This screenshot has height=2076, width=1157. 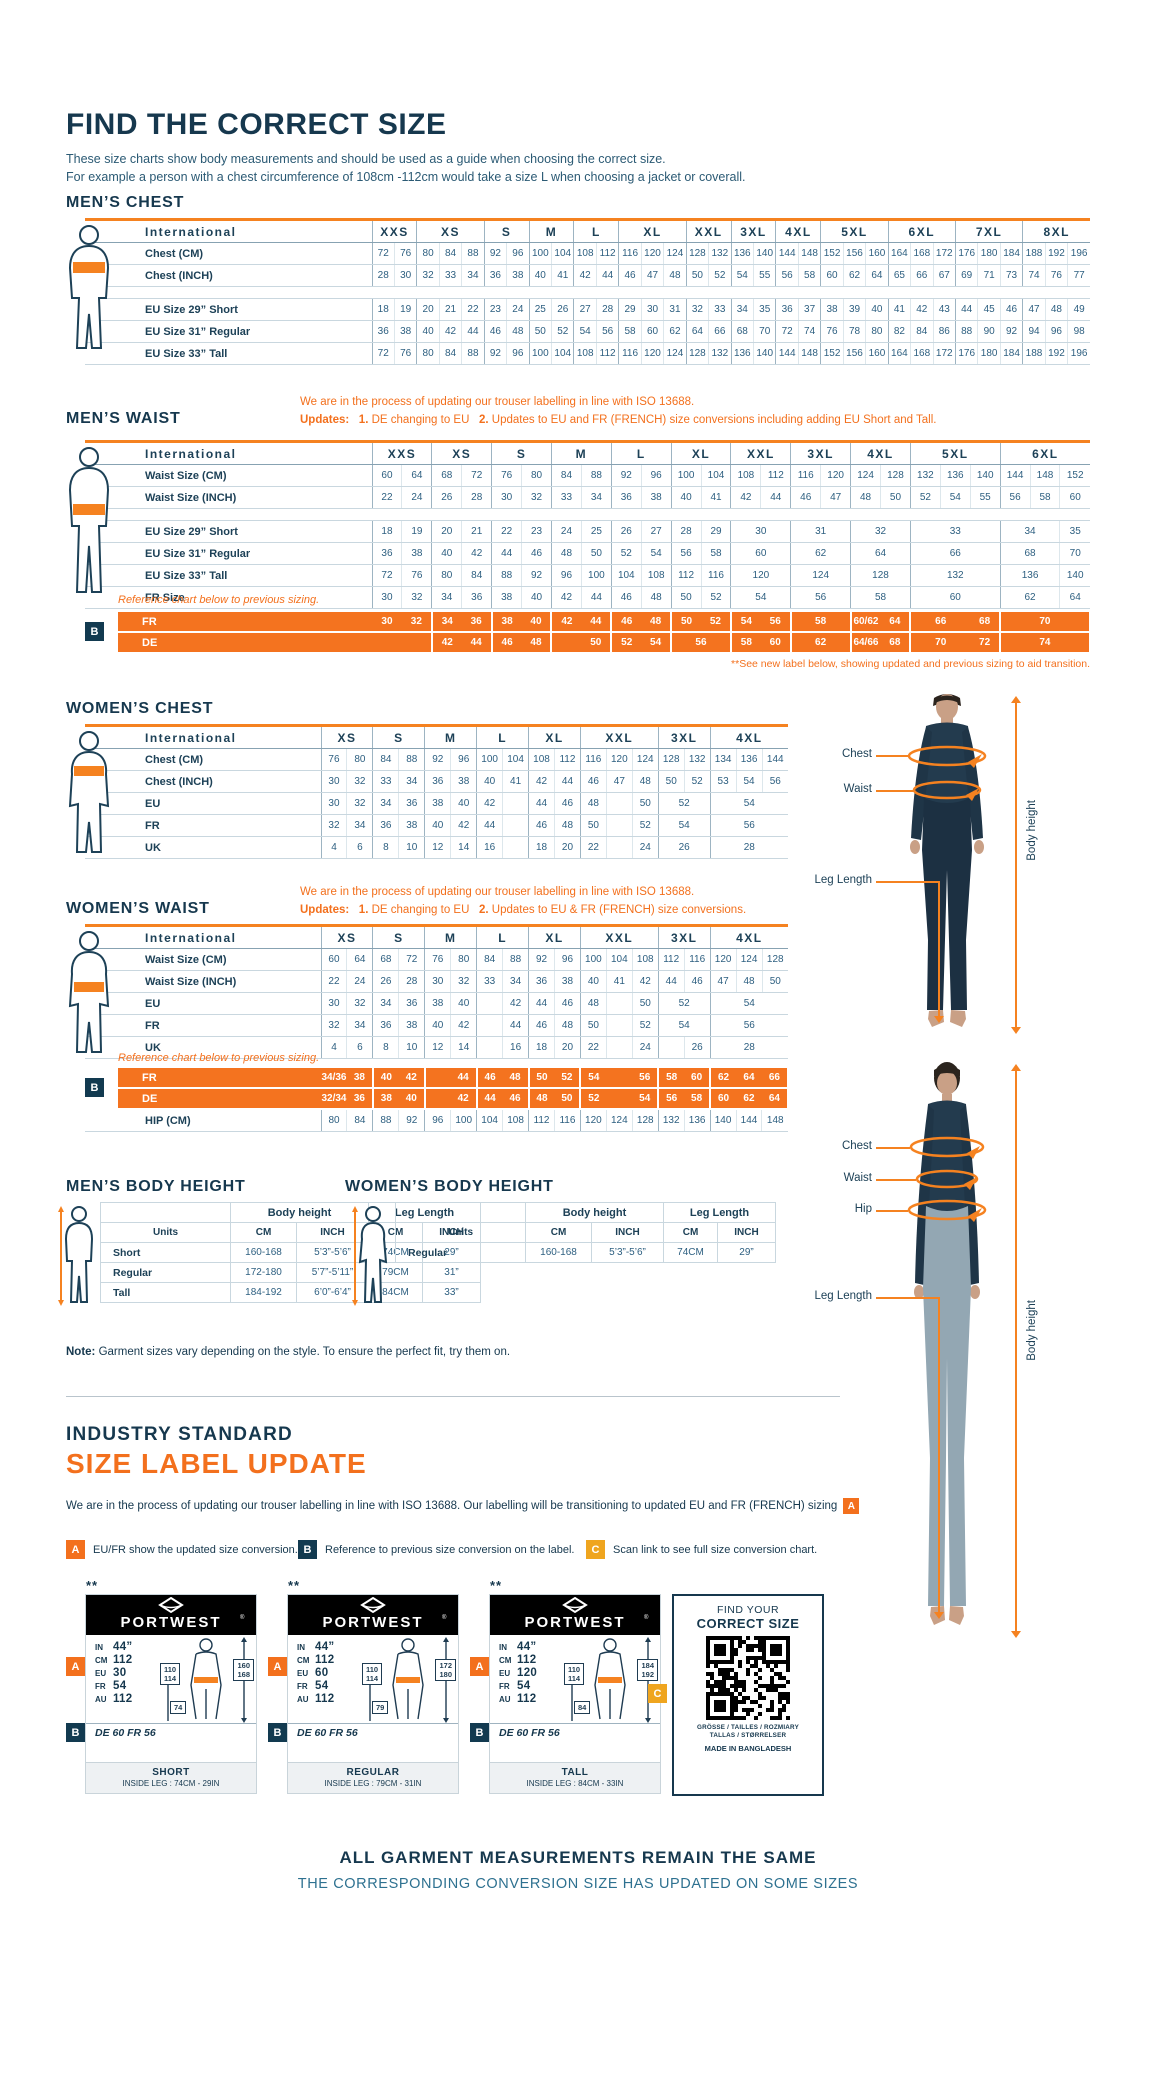 I want to click on row-label: Chest (INCH), so click(x=203, y=781).